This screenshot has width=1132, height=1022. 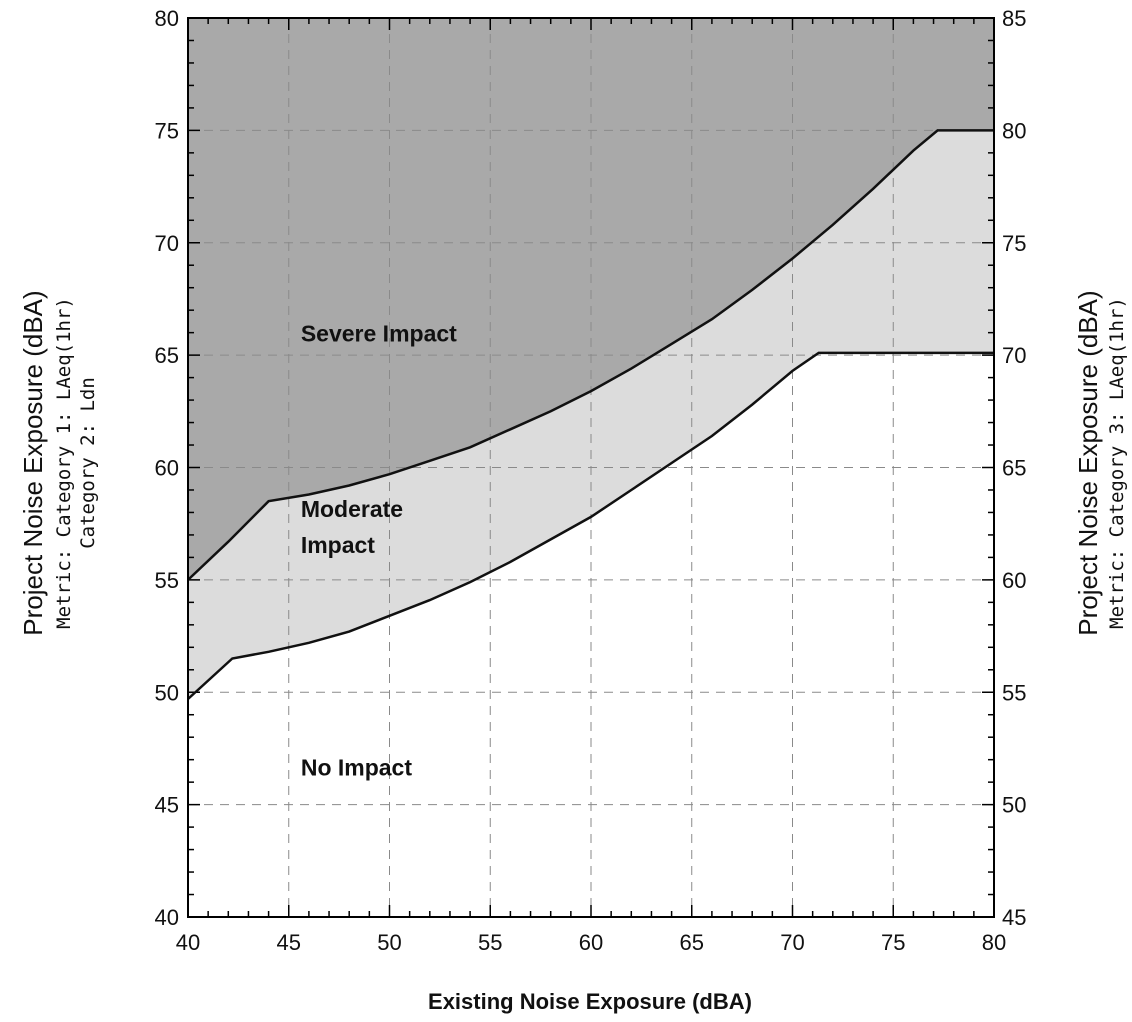 I want to click on y-tick-label-right-65: 65, so click(x=1014, y=468).